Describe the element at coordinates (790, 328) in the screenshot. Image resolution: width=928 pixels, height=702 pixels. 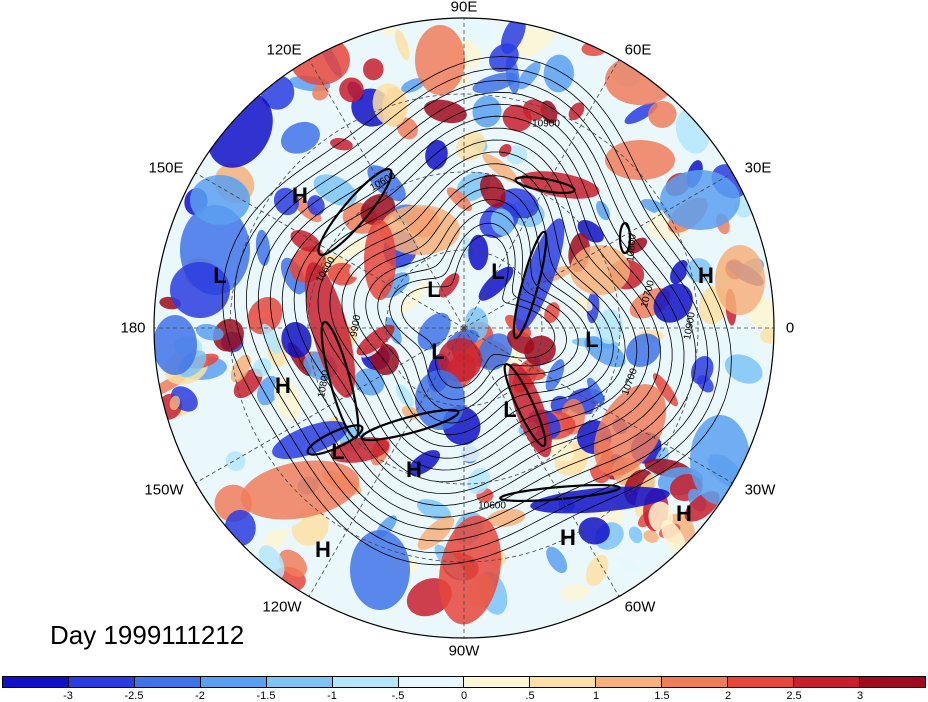
I see `lon-label-0: 0` at that location.